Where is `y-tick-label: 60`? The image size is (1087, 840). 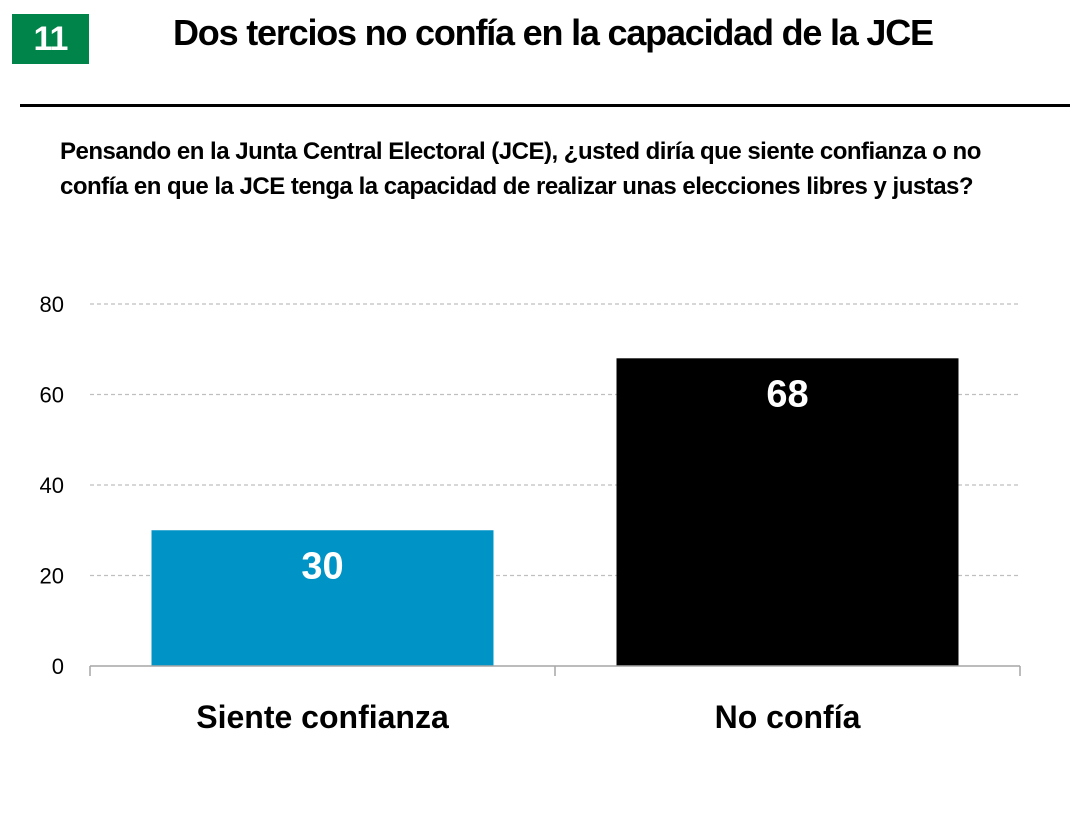 y-tick-label: 60 is located at coordinates (52, 395).